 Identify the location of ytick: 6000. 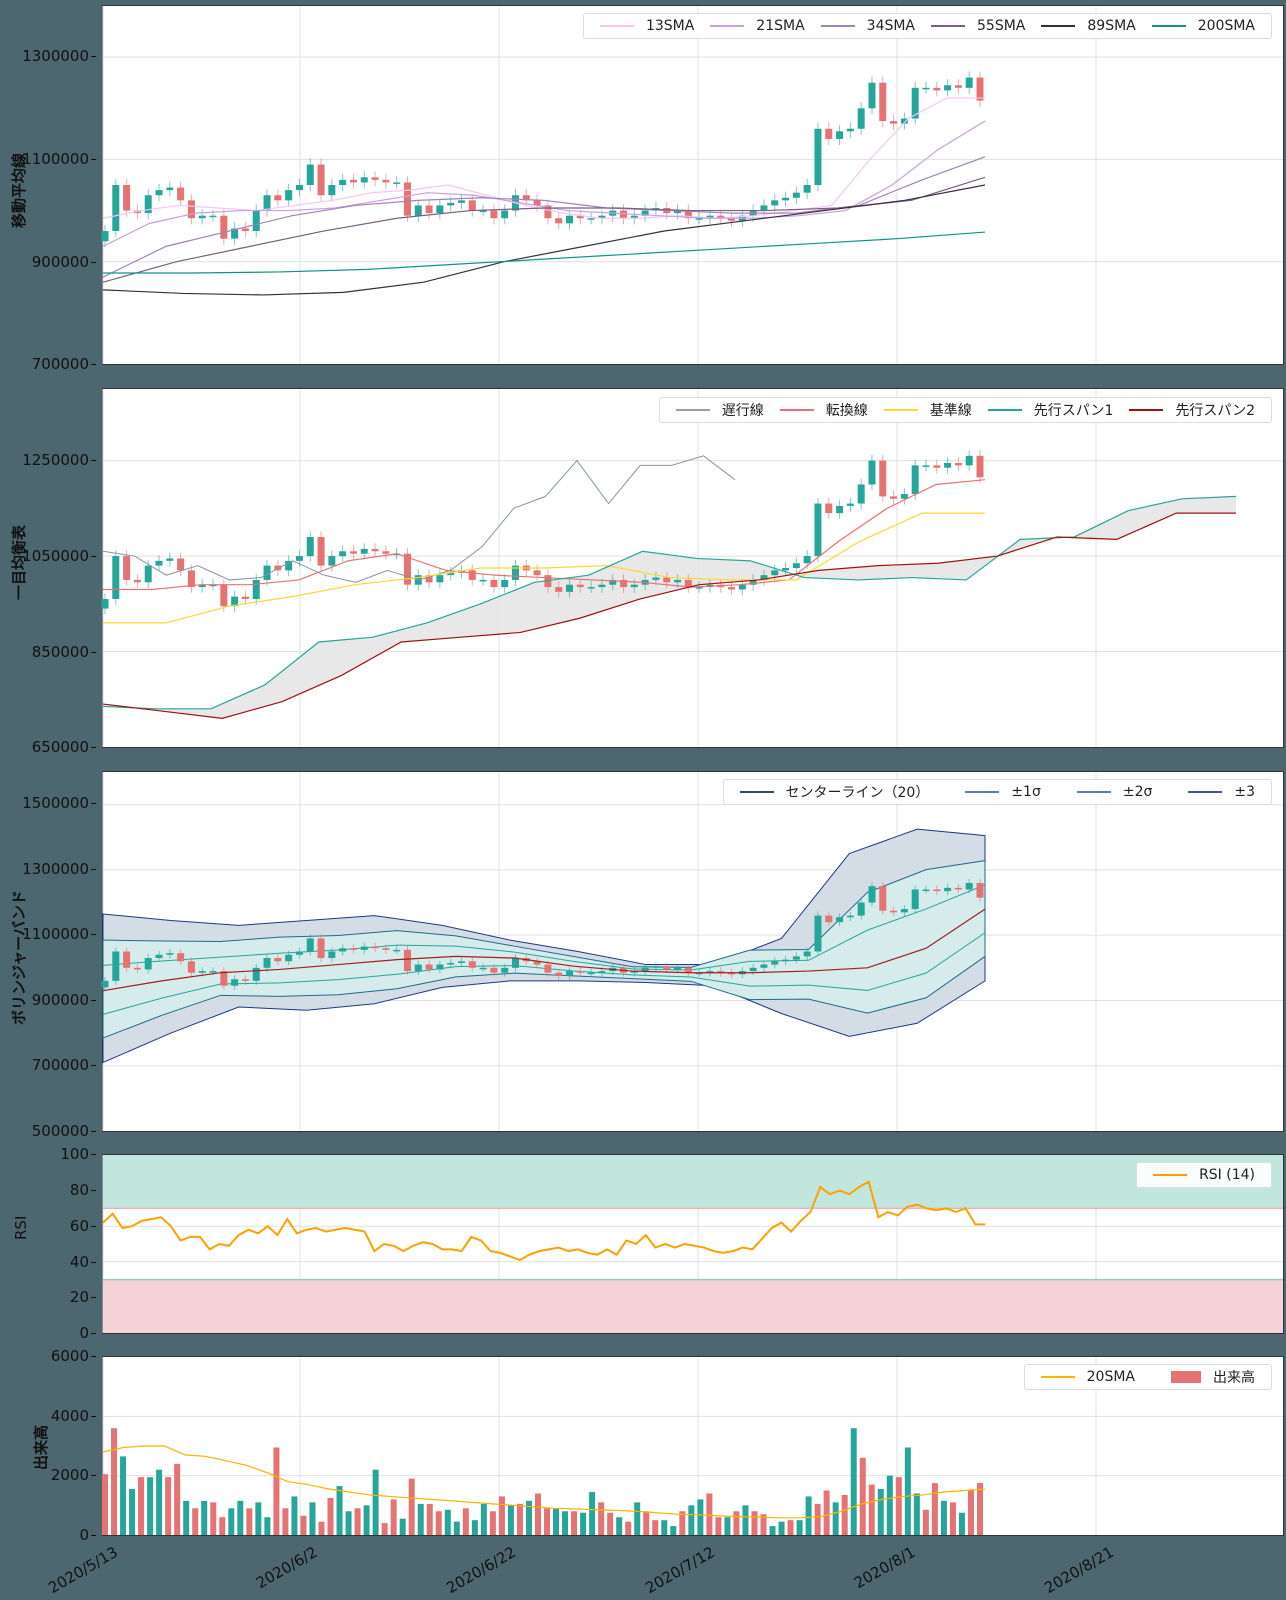
(73, 1356).